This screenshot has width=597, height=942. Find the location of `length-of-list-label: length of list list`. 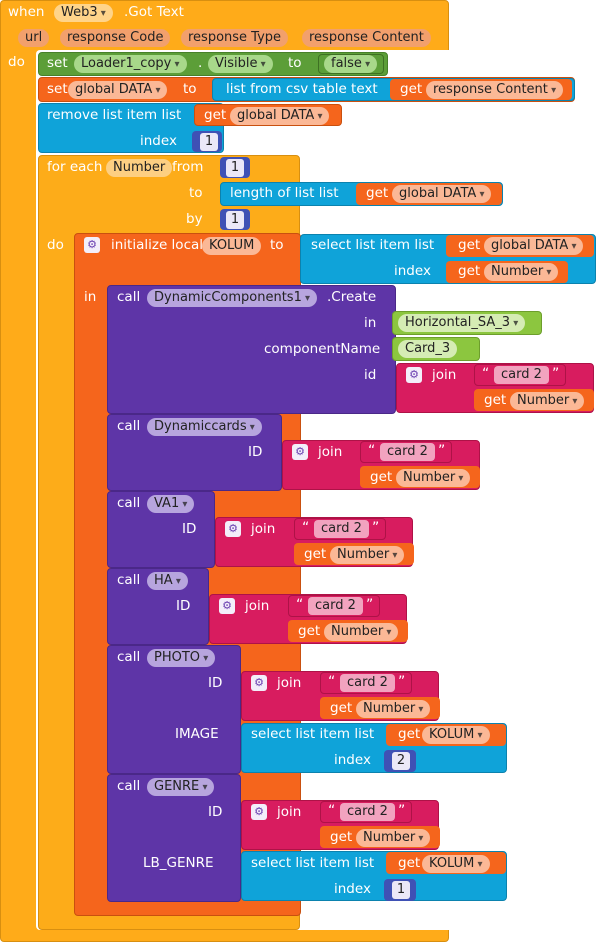

length-of-list-label: length of list list is located at coordinates (284, 193).